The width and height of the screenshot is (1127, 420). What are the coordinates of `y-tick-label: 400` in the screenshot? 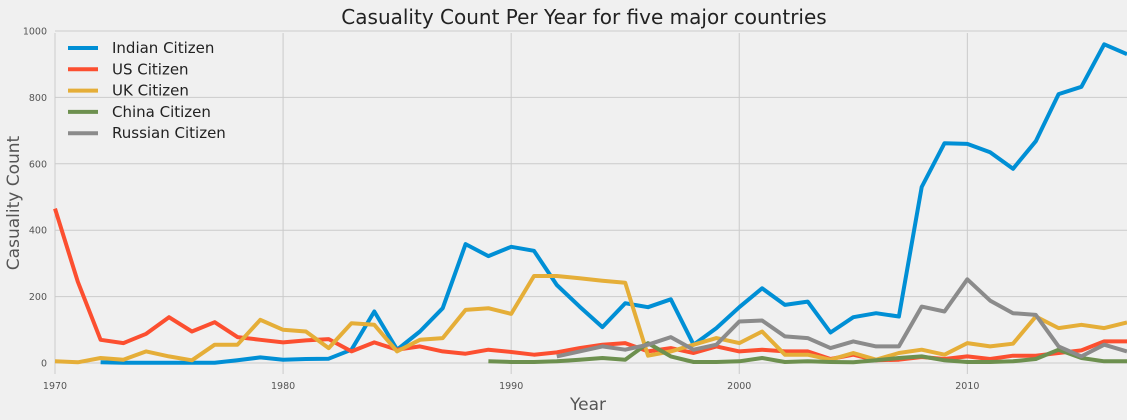 It's located at (38, 231).